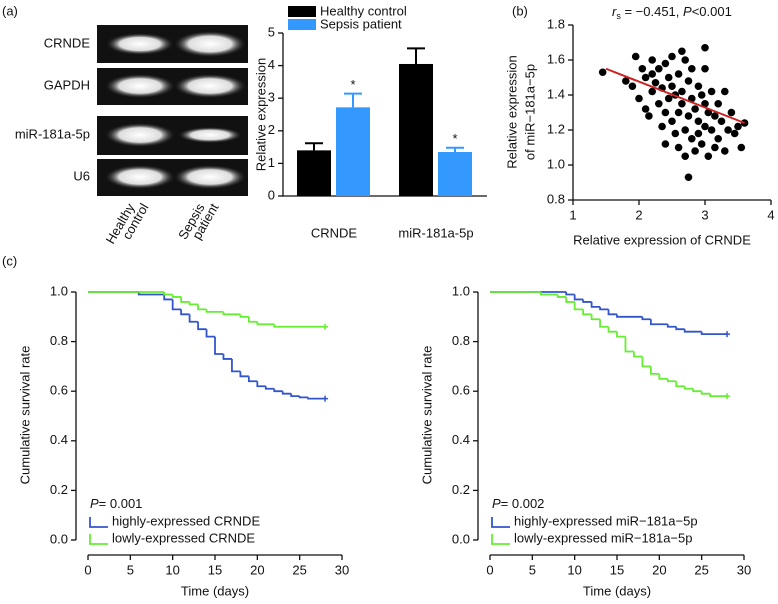  What do you see at coordinates (556, 128) in the screenshot?
I see `y-tick-label: 1.2` at bounding box center [556, 128].